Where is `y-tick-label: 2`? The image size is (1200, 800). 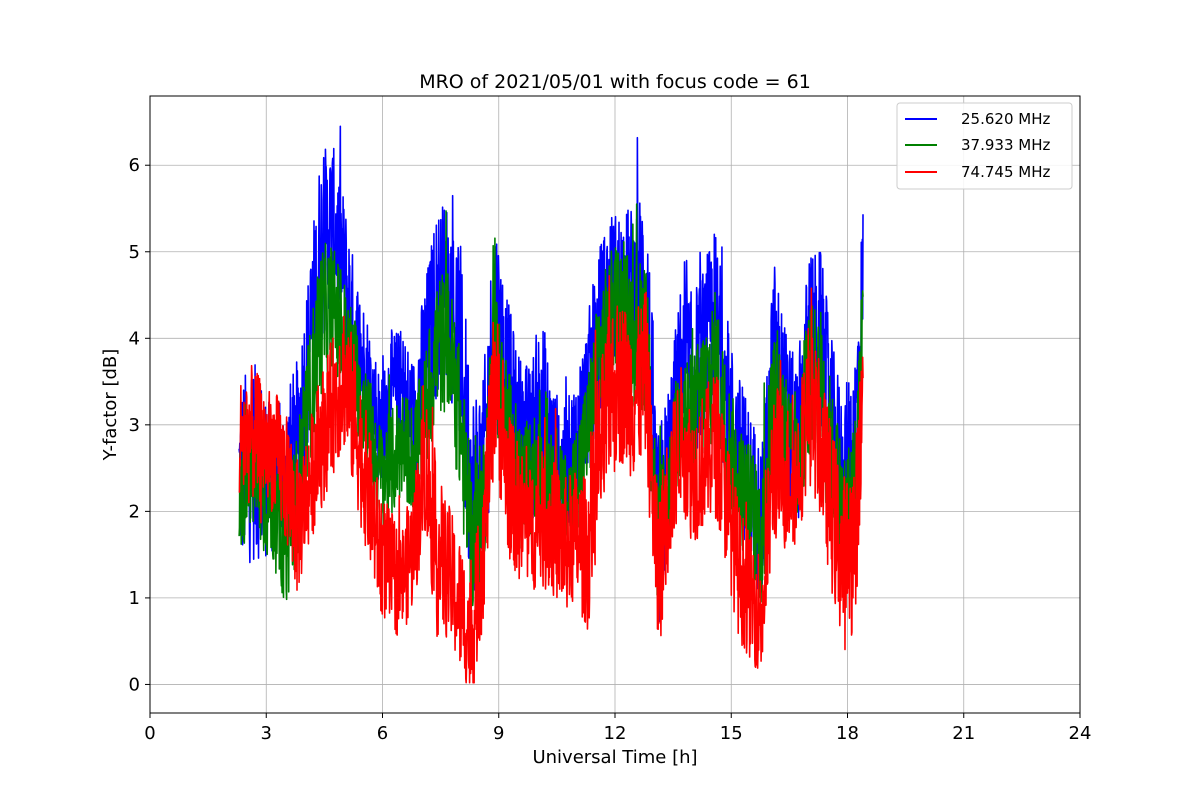 y-tick-label: 2 is located at coordinates (134, 511).